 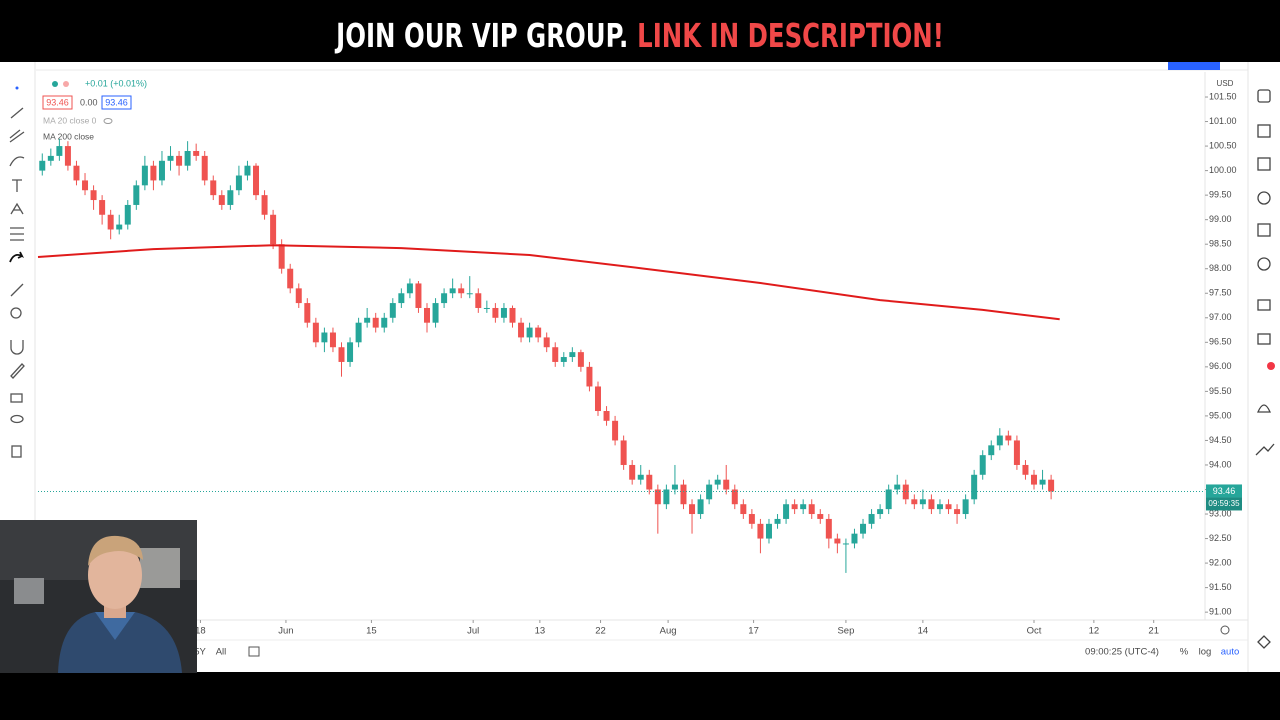 What do you see at coordinates (254, 651) in the screenshot?
I see `goto-date-icon` at bounding box center [254, 651].